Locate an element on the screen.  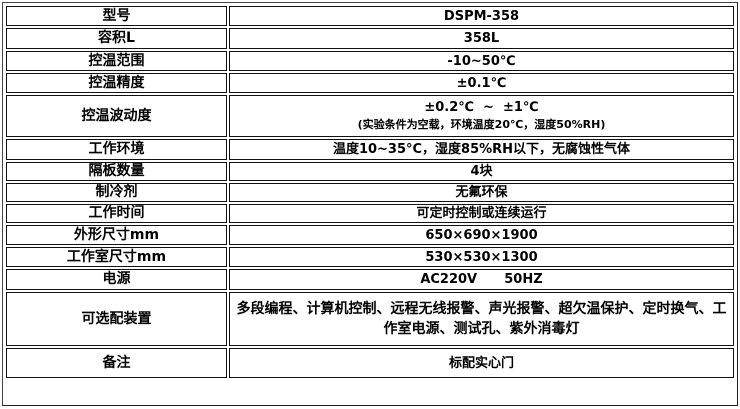
spec-value: 可定时控制或连续运行 is located at coordinates (481, 213).